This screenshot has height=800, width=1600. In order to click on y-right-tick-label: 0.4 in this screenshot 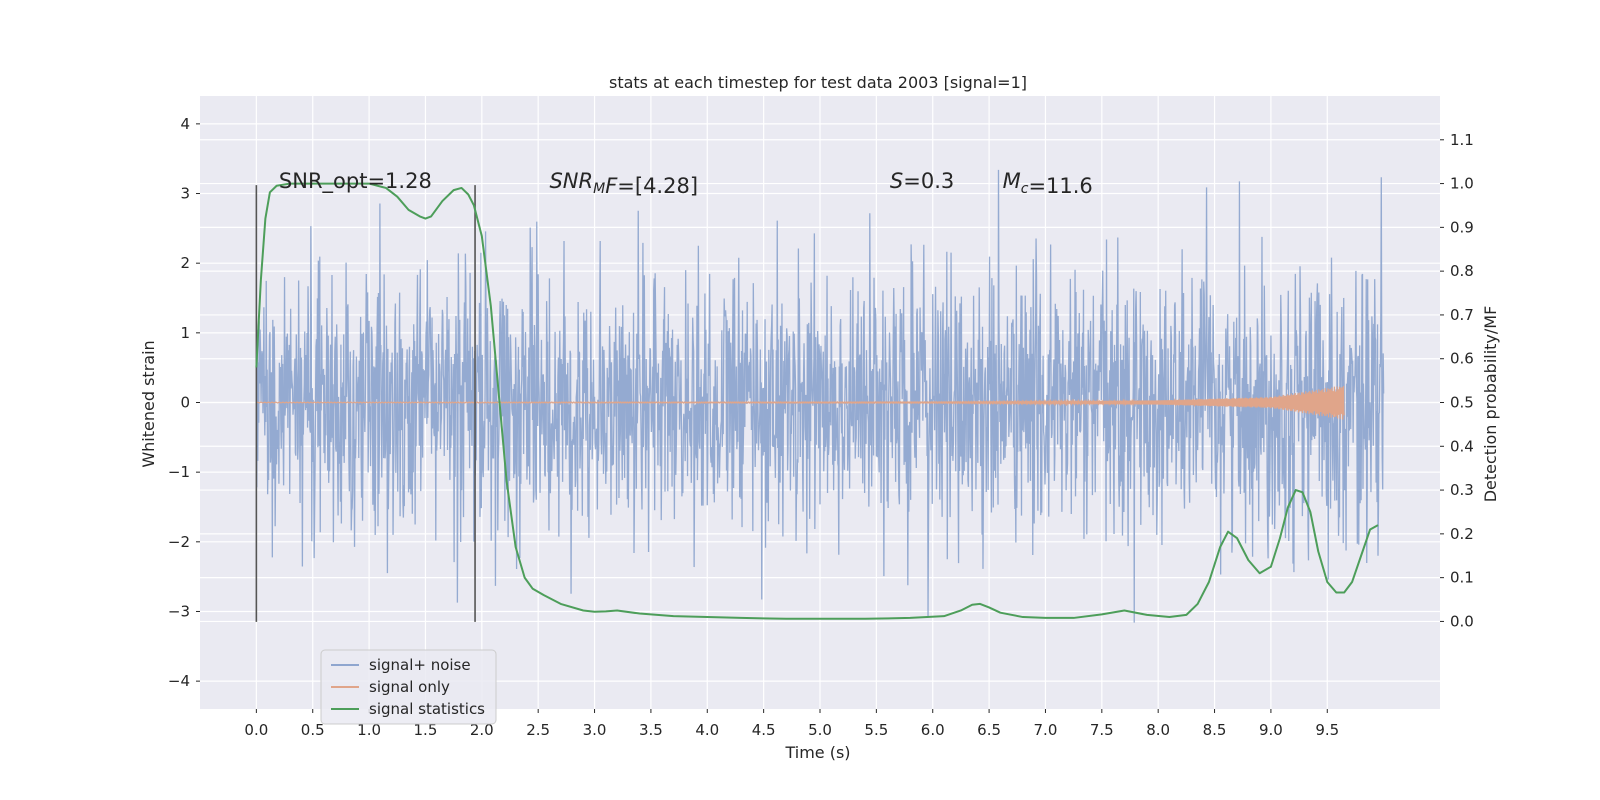, I will do `click(1462, 446)`.